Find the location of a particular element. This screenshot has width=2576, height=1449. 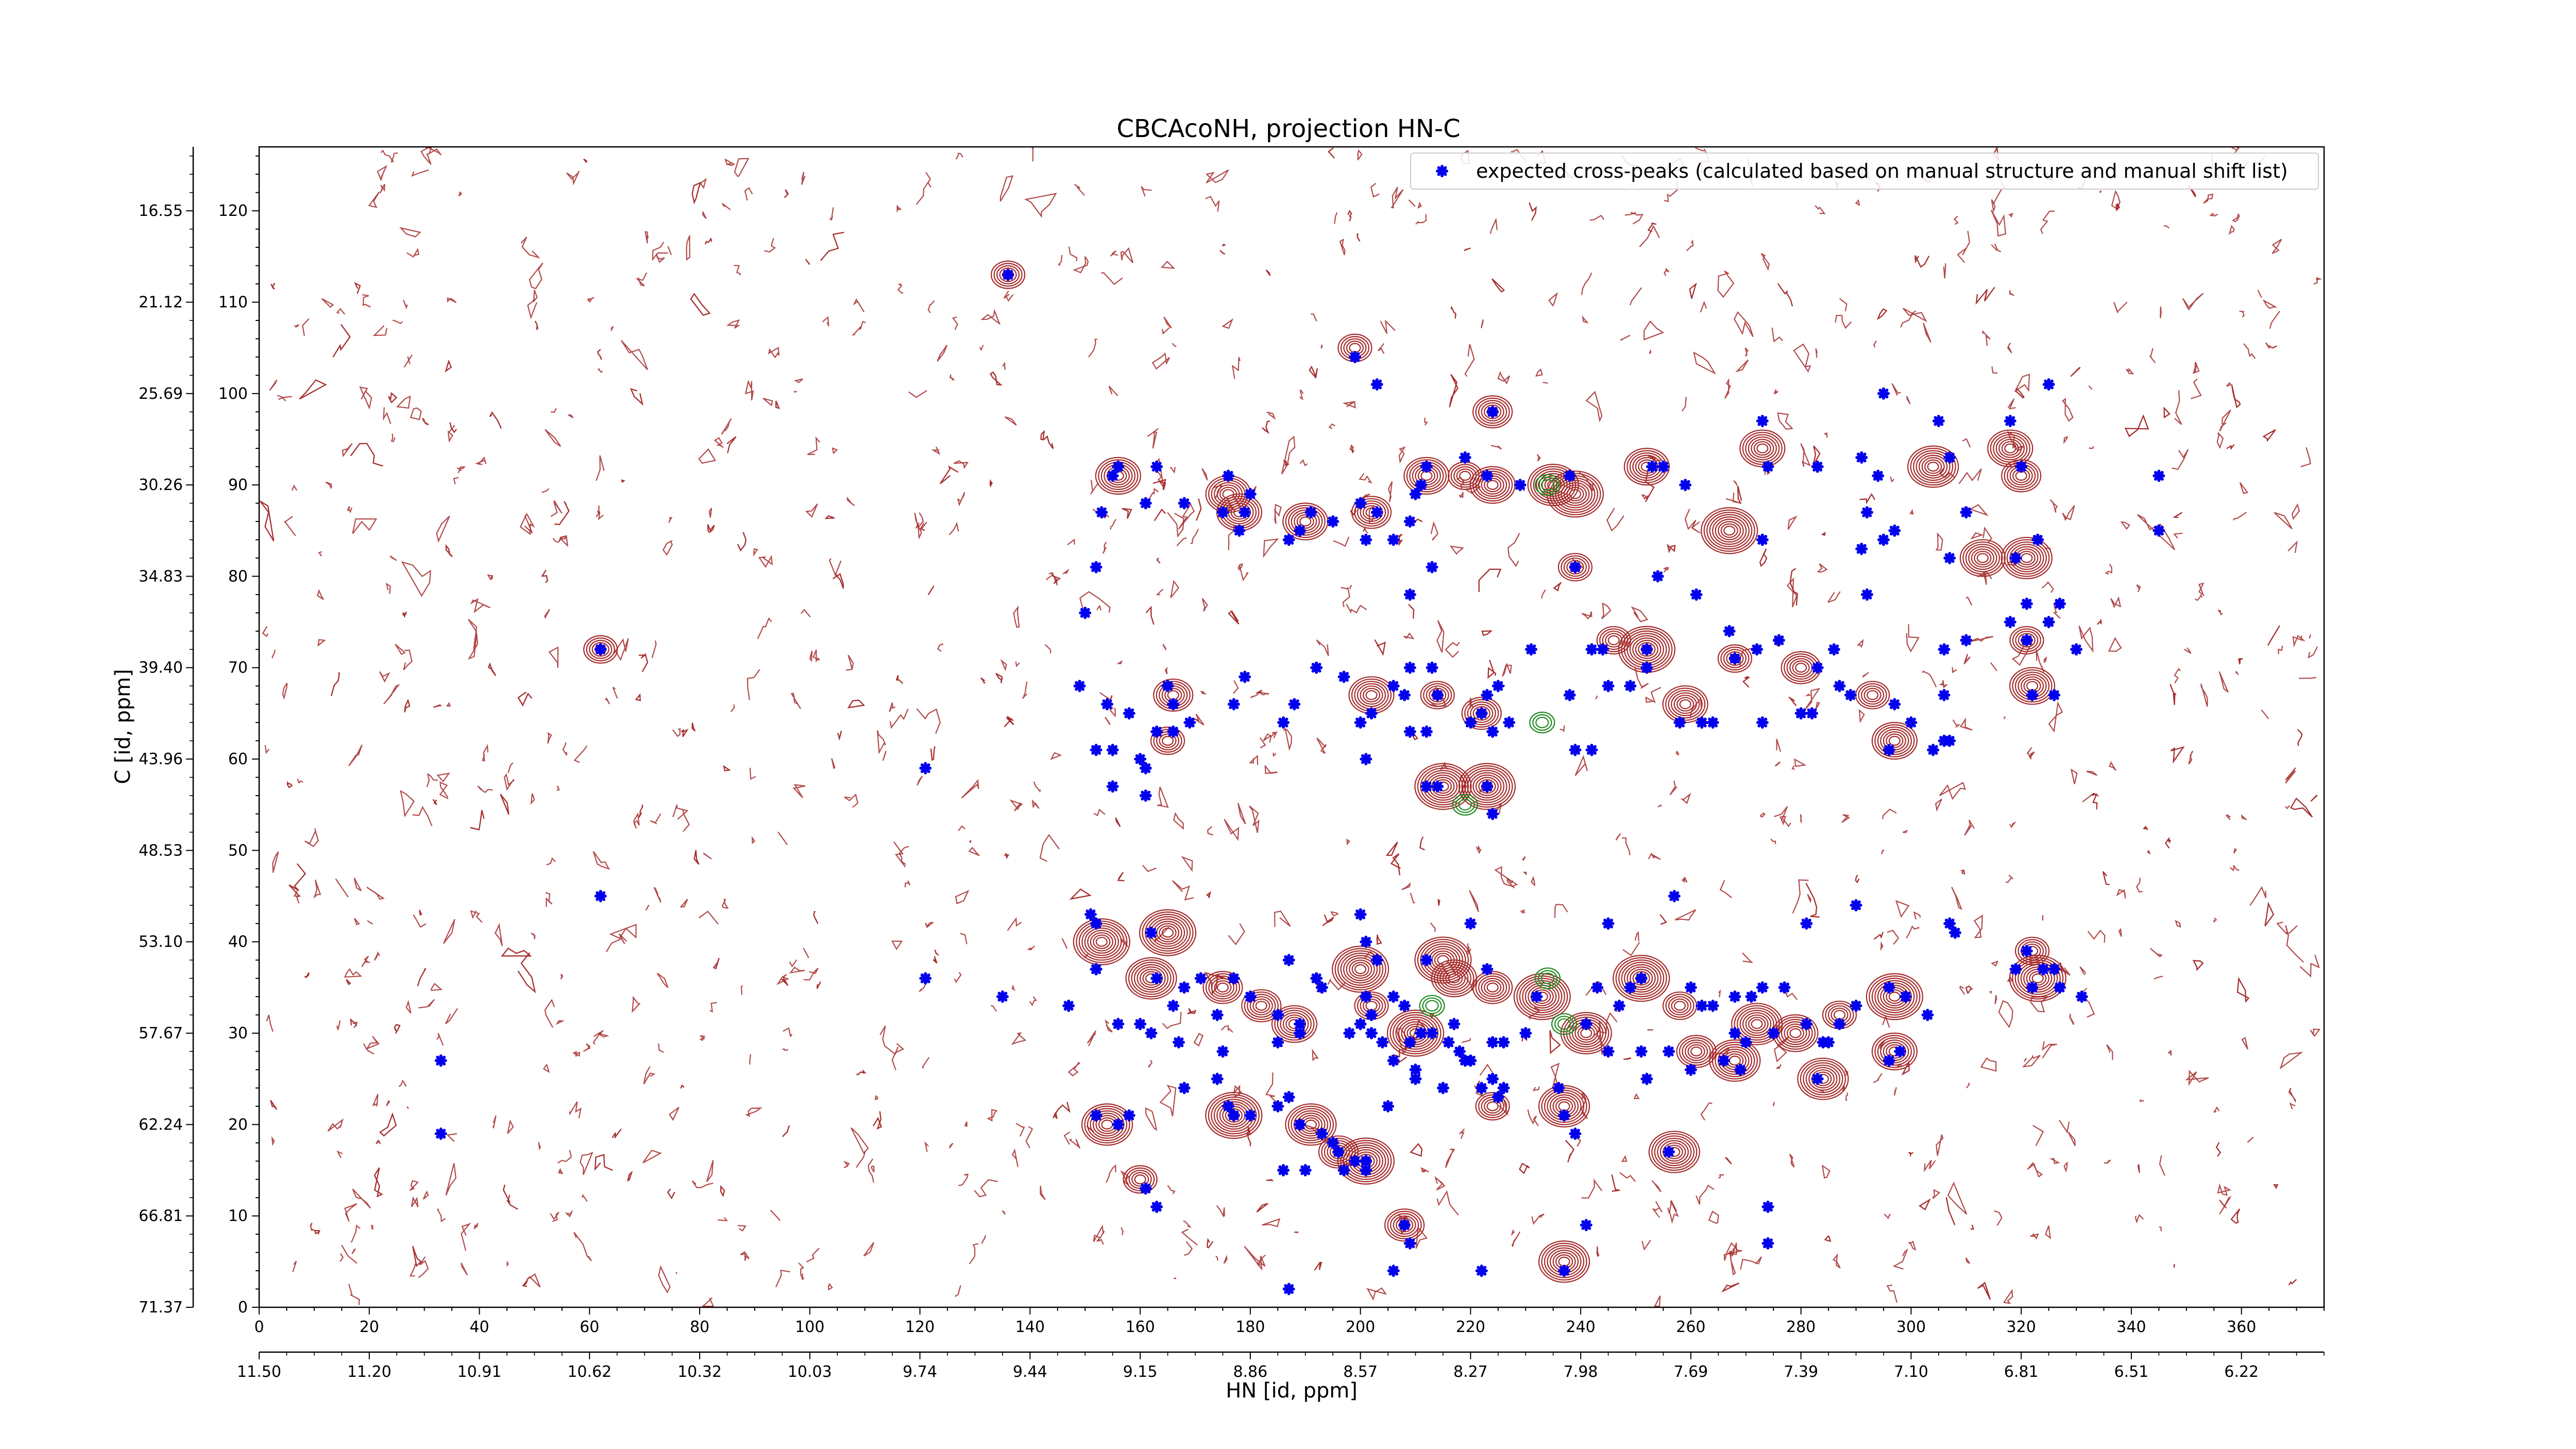

x-ppm-tick-label: 9.15 is located at coordinates (1140, 1372).